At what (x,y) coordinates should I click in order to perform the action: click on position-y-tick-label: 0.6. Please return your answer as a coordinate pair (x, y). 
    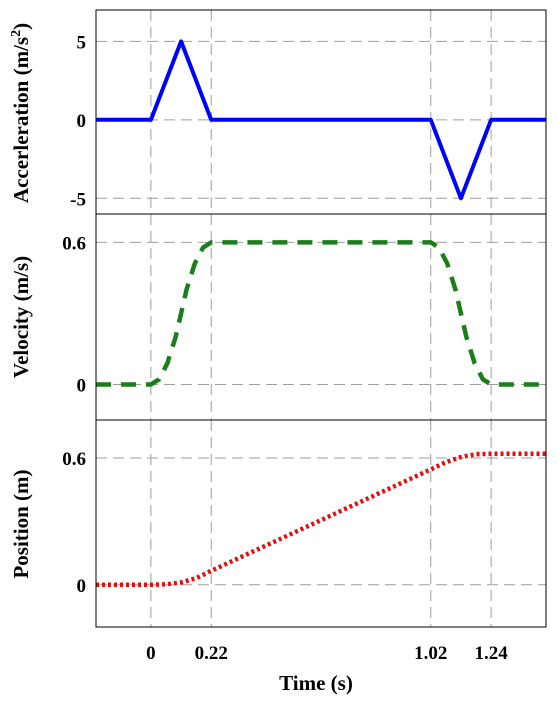
    Looking at the image, I should click on (74, 459).